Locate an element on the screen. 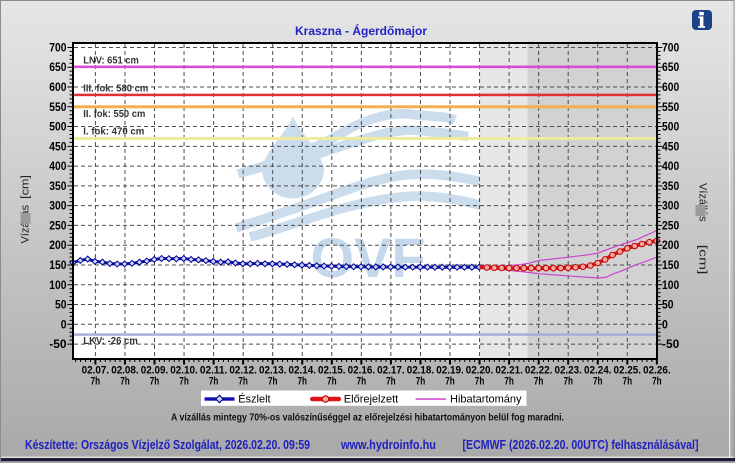 The image size is (735, 463). svg-text: 02.11. is located at coordinates (214, 370).